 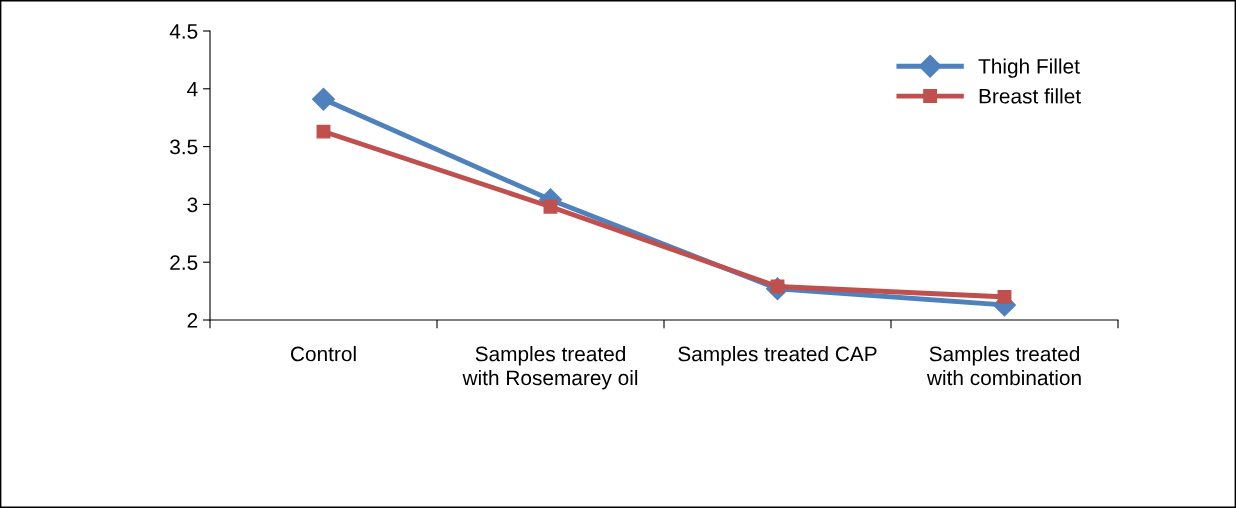 What do you see at coordinates (184, 262) in the screenshot?
I see `y-tick-label: 2.5` at bounding box center [184, 262].